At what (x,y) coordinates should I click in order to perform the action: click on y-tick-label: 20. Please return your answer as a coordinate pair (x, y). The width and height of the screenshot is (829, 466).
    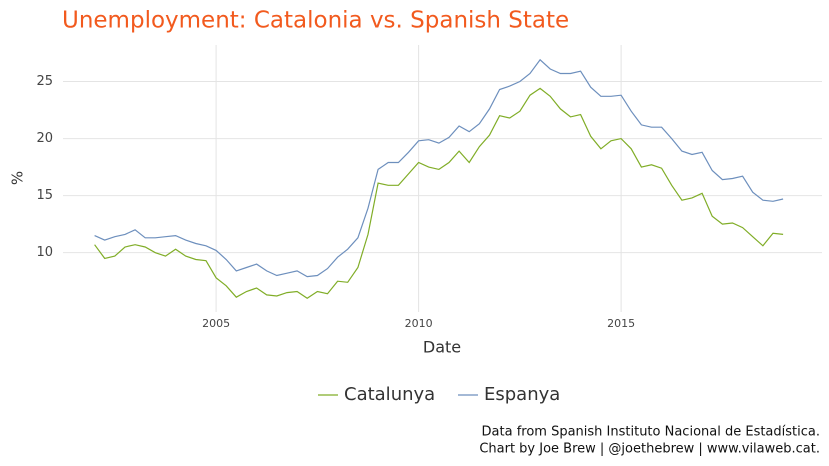
    Looking at the image, I should click on (44, 138).